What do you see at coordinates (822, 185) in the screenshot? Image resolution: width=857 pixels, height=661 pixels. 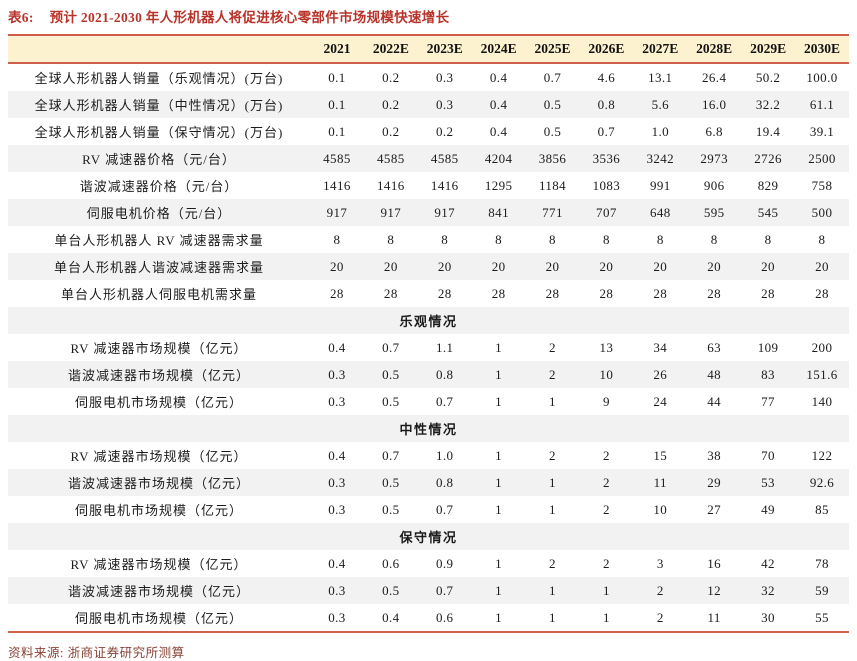 I see `cell-value: 758` at bounding box center [822, 185].